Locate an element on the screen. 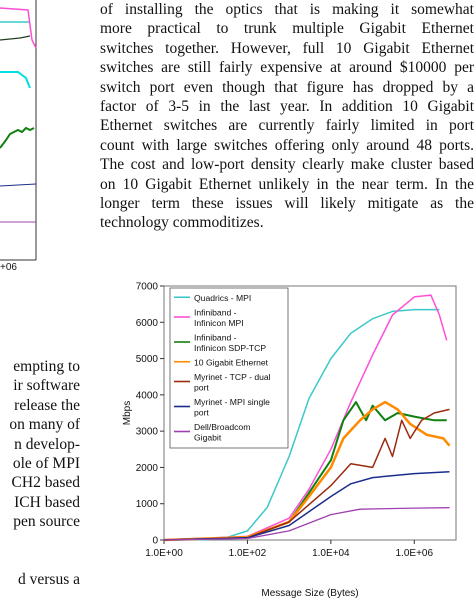  legend-label-line: 10 Gigabit Ethernet is located at coordinates (231, 363).